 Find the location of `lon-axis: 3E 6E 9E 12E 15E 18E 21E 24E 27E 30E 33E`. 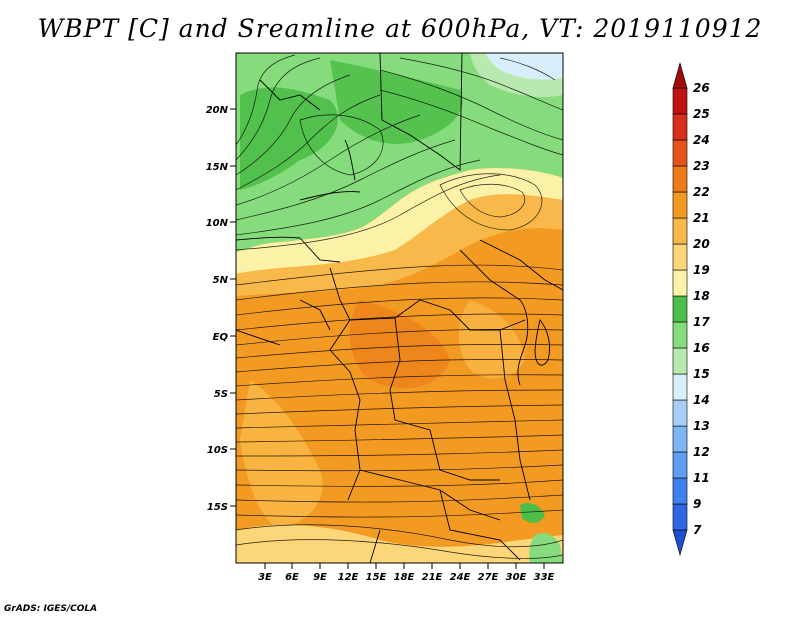

lon-axis: 3E 6E 9E 12E 15E 18E 21E 24E 27E 30E 33E is located at coordinates (406, 573).